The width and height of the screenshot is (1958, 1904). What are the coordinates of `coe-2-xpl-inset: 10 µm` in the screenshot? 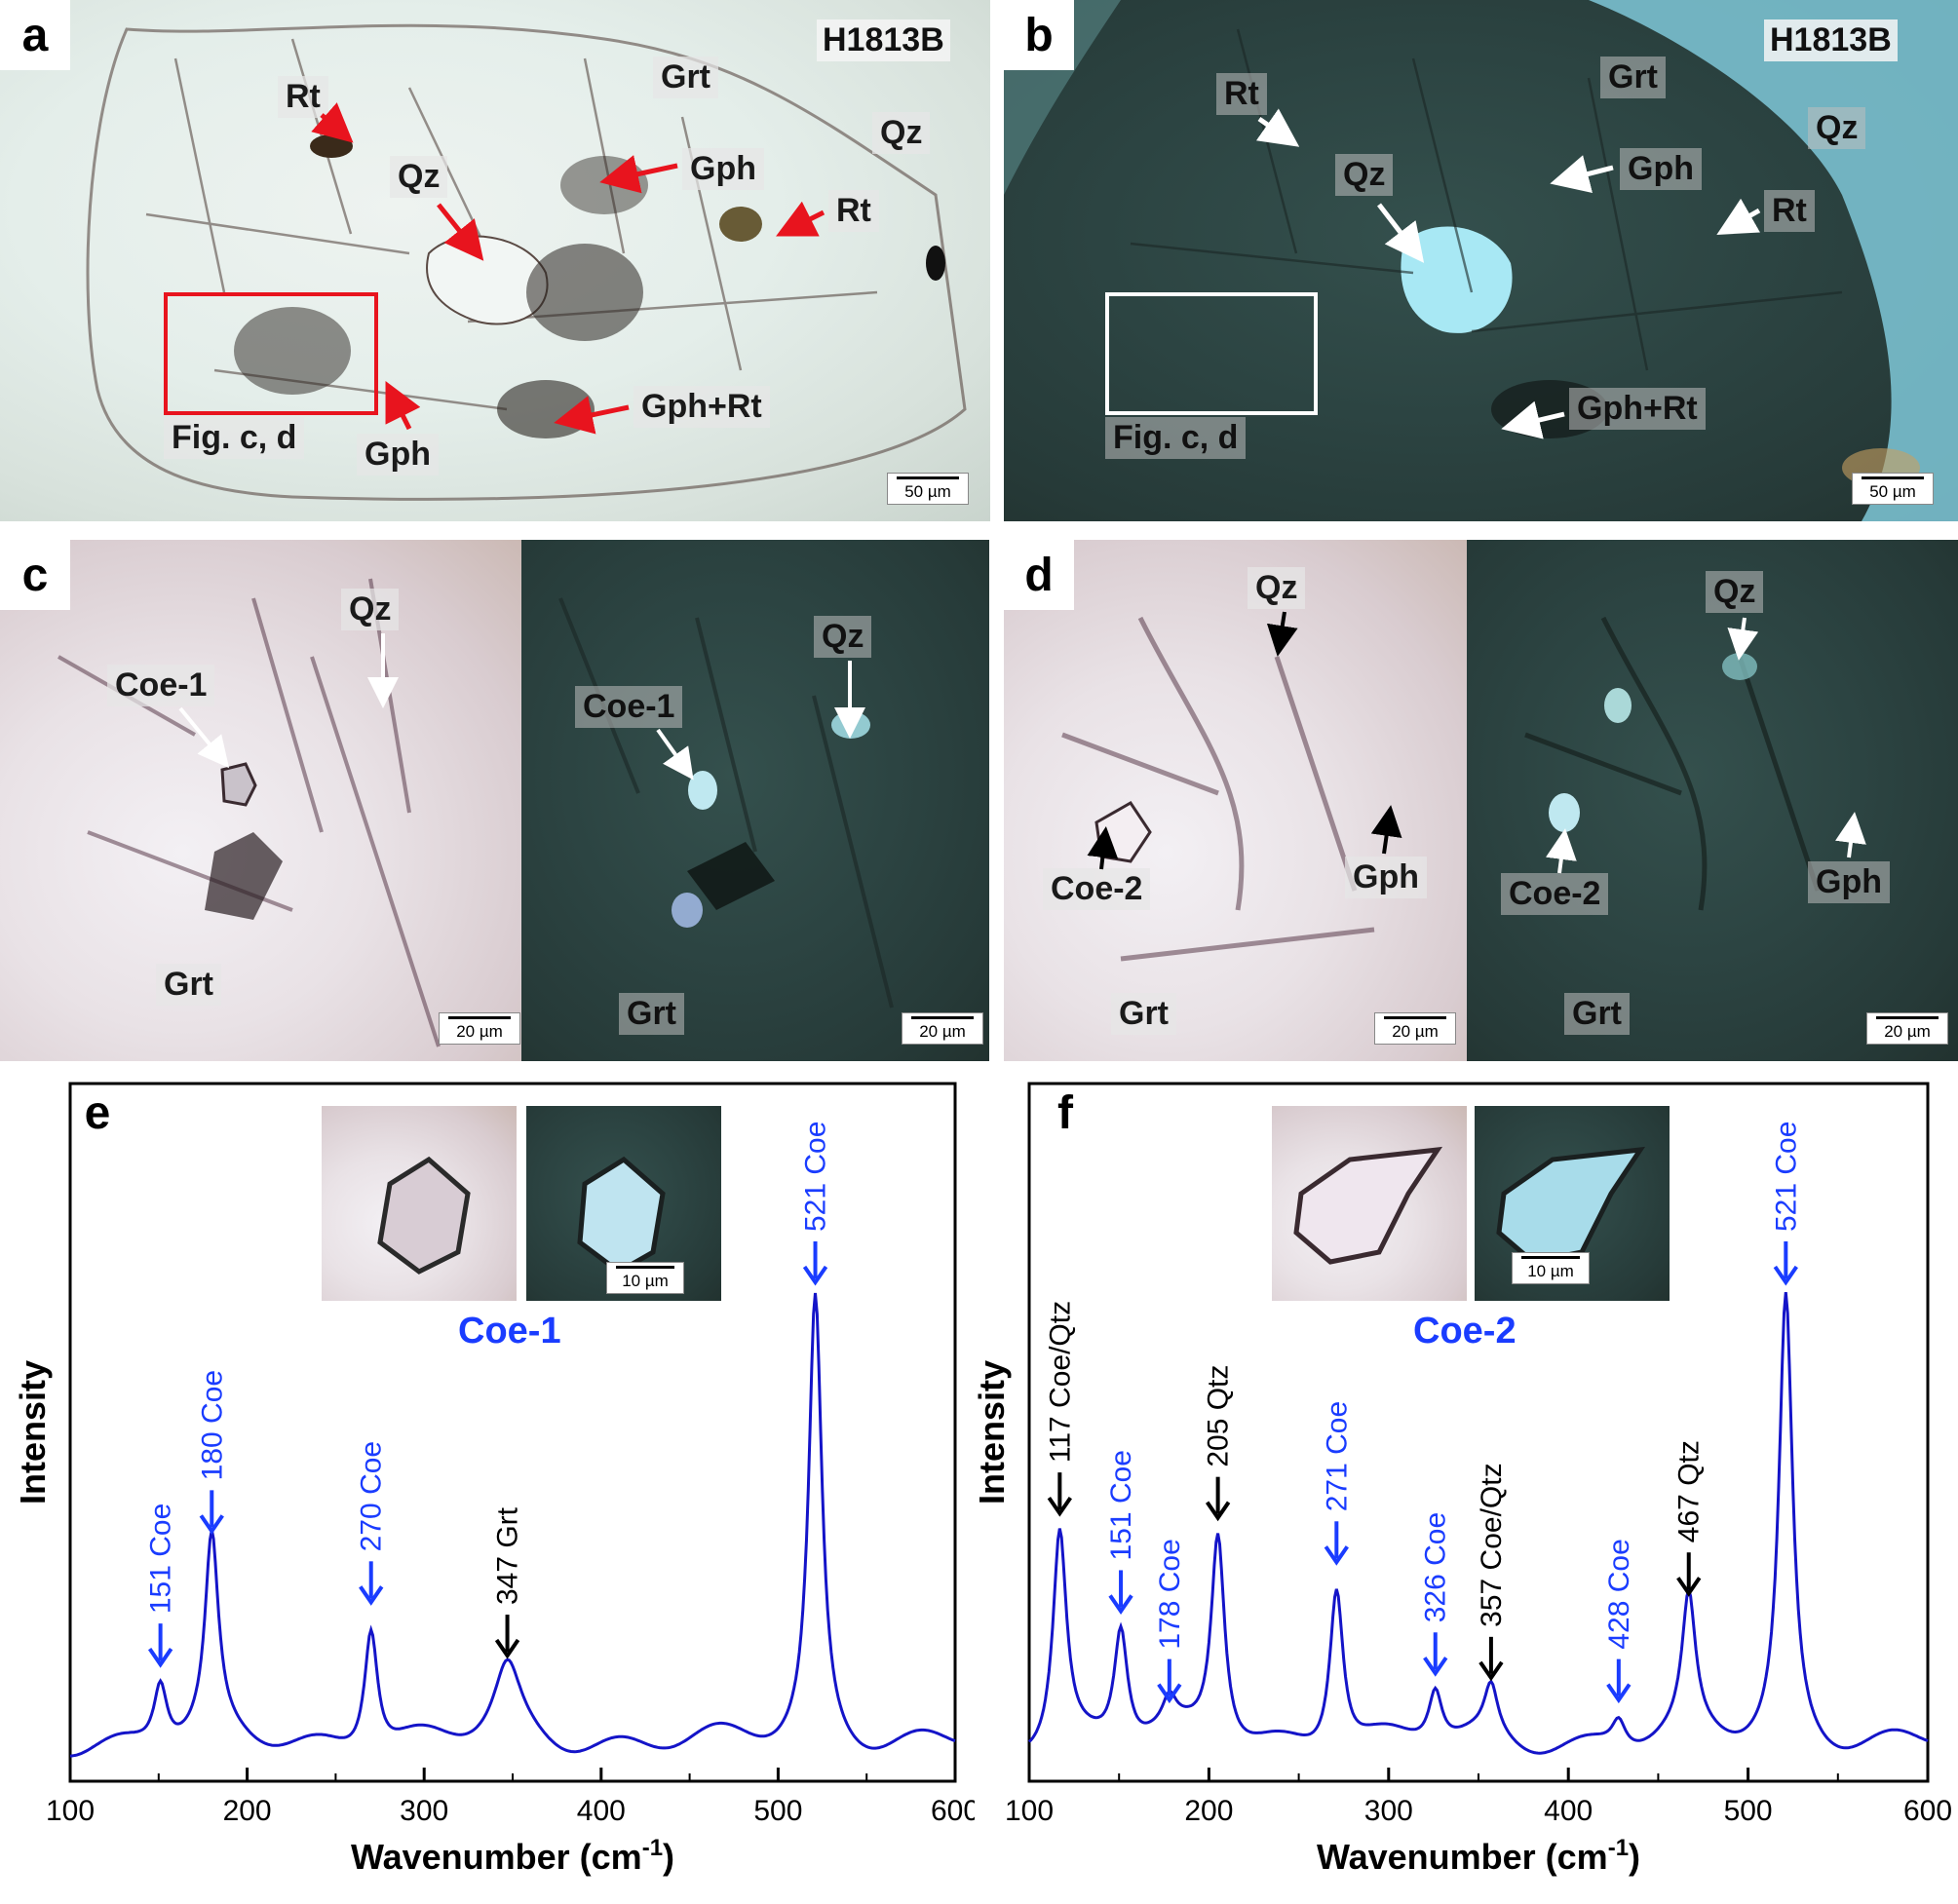 It's located at (1572, 1203).